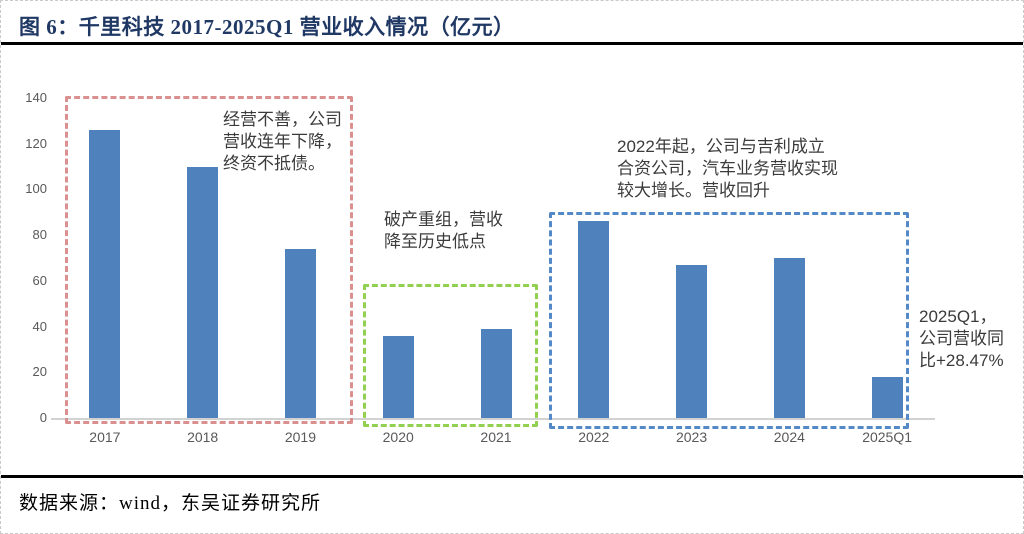  Describe the element at coordinates (496, 437) in the screenshot. I see `x-tick-label-2021: 2021` at that location.